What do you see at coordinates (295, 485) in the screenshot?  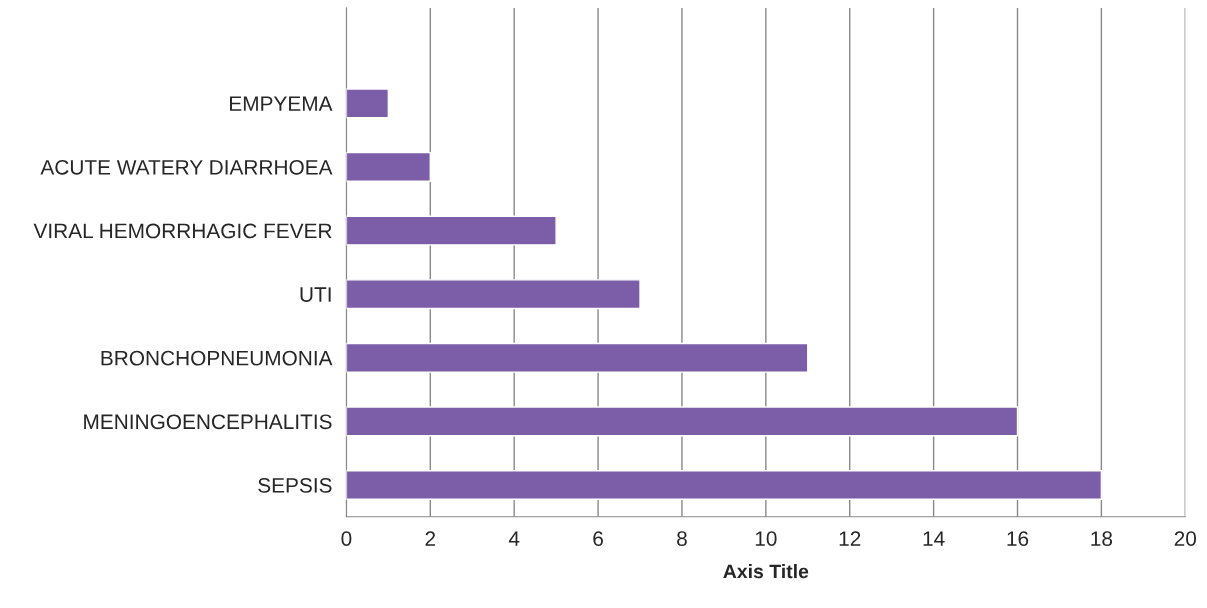 I see `y-tick-label: SEPSIS` at bounding box center [295, 485].